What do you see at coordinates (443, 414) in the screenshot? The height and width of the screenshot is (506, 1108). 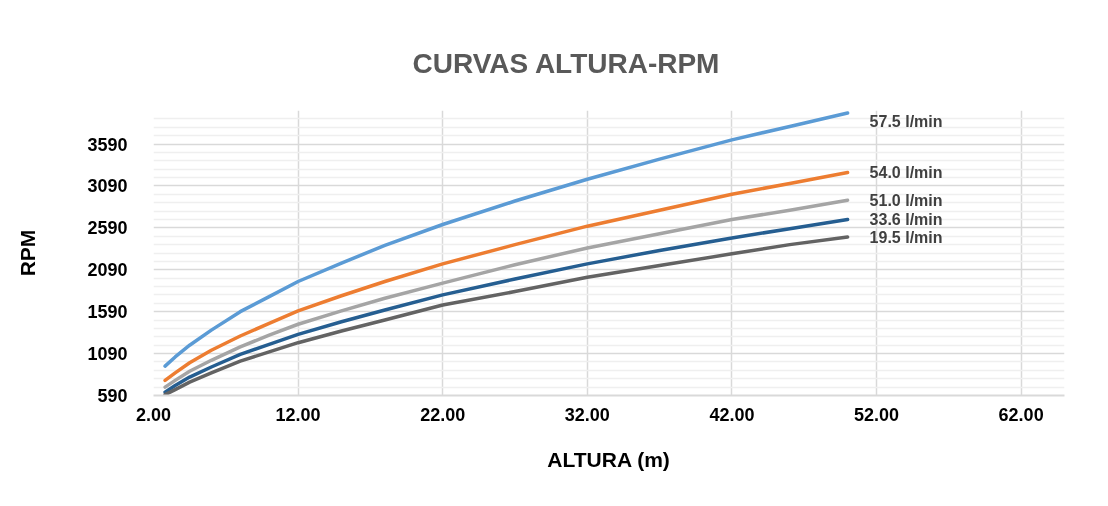 I see `x-tick-label: 22.00` at bounding box center [443, 414].